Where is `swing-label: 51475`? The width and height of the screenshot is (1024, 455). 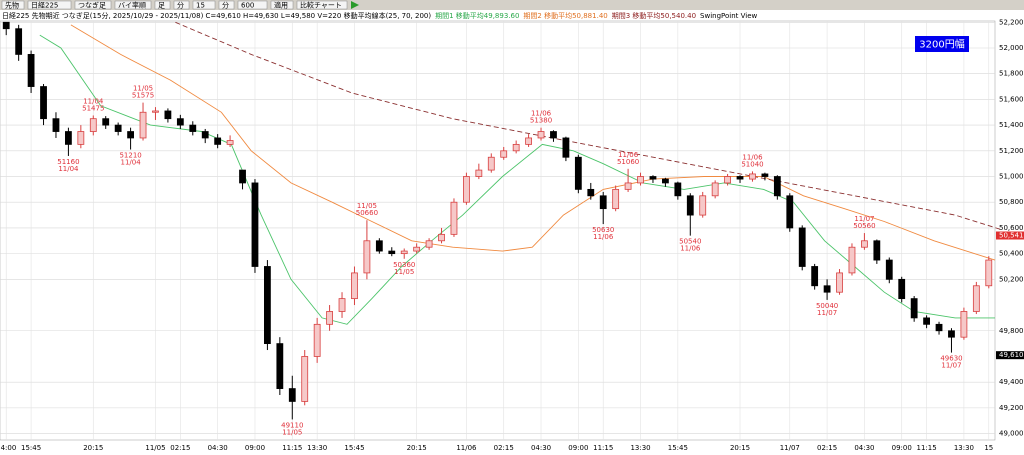
swing-label: 51475 is located at coordinates (93, 108).